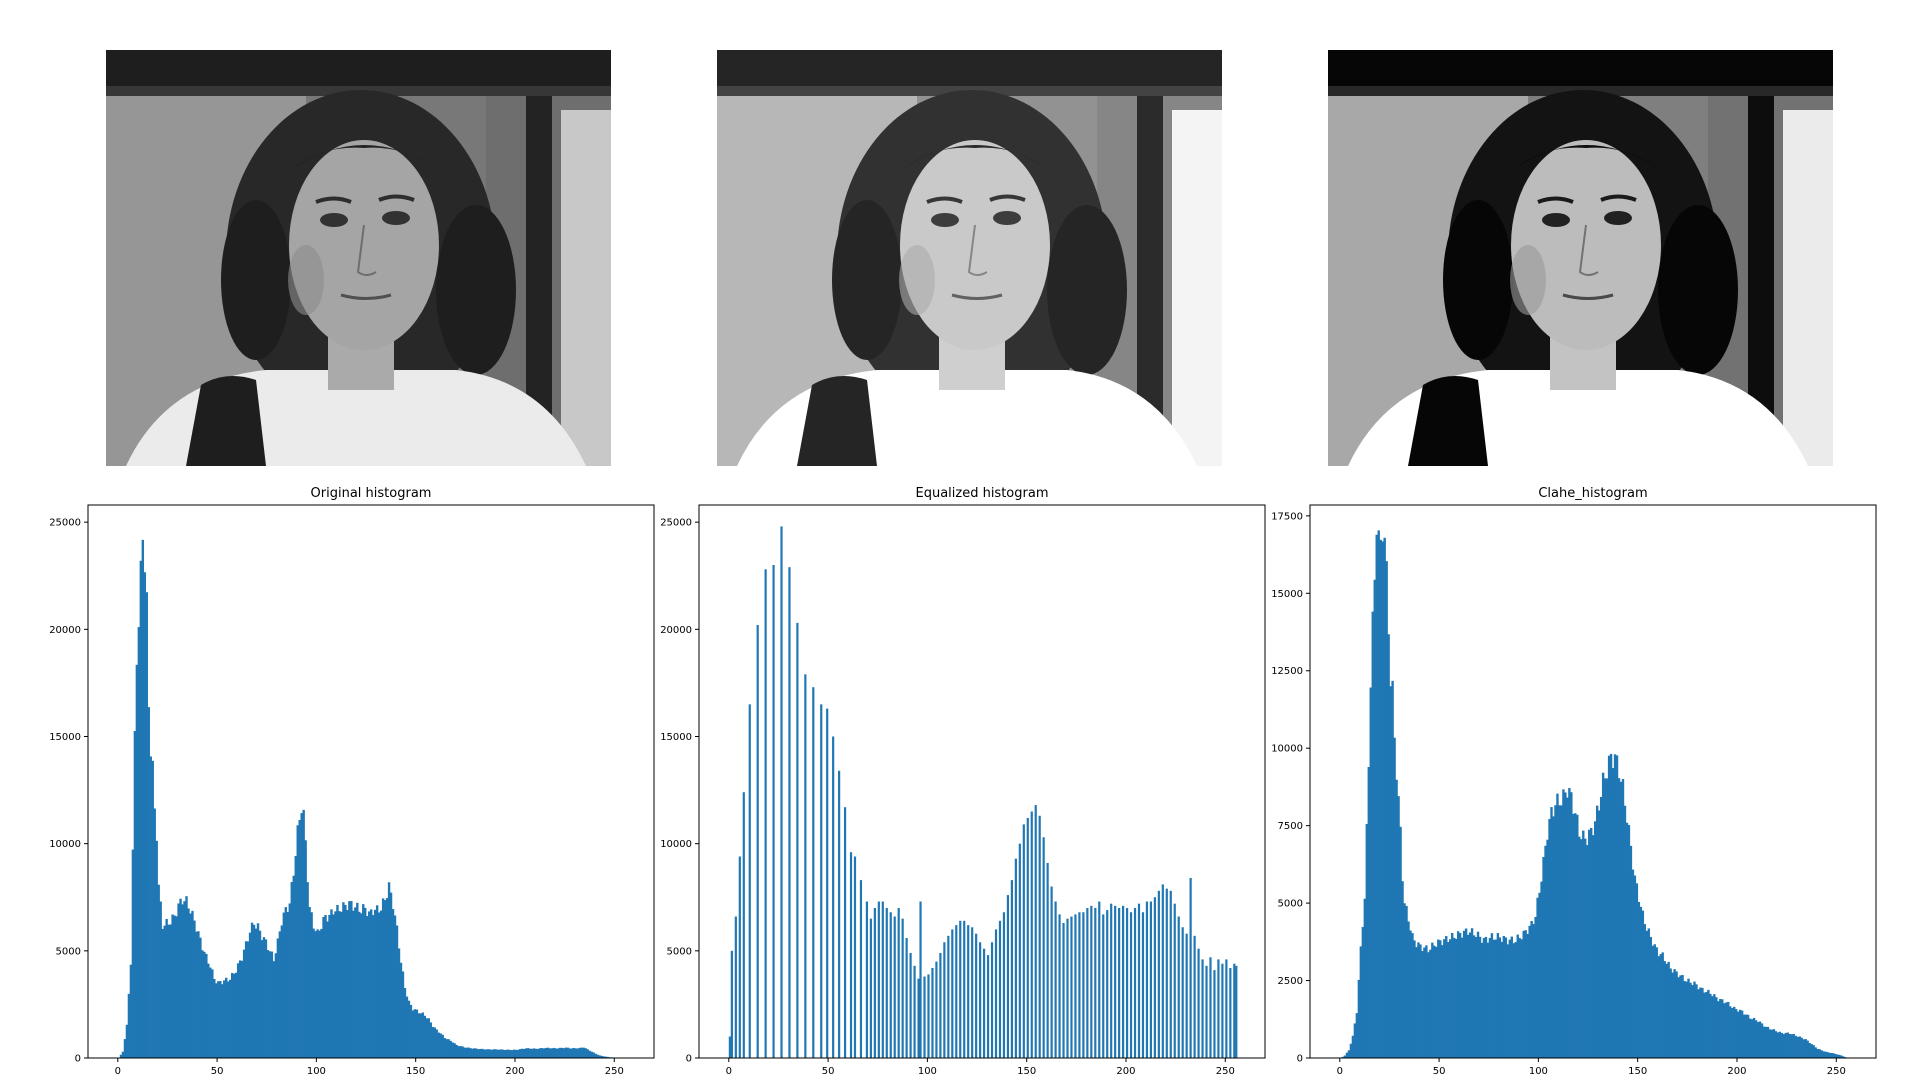 The width and height of the screenshot is (1920, 1080). Describe the element at coordinates (1588, 296) in the screenshot. I see `mouth` at that location.